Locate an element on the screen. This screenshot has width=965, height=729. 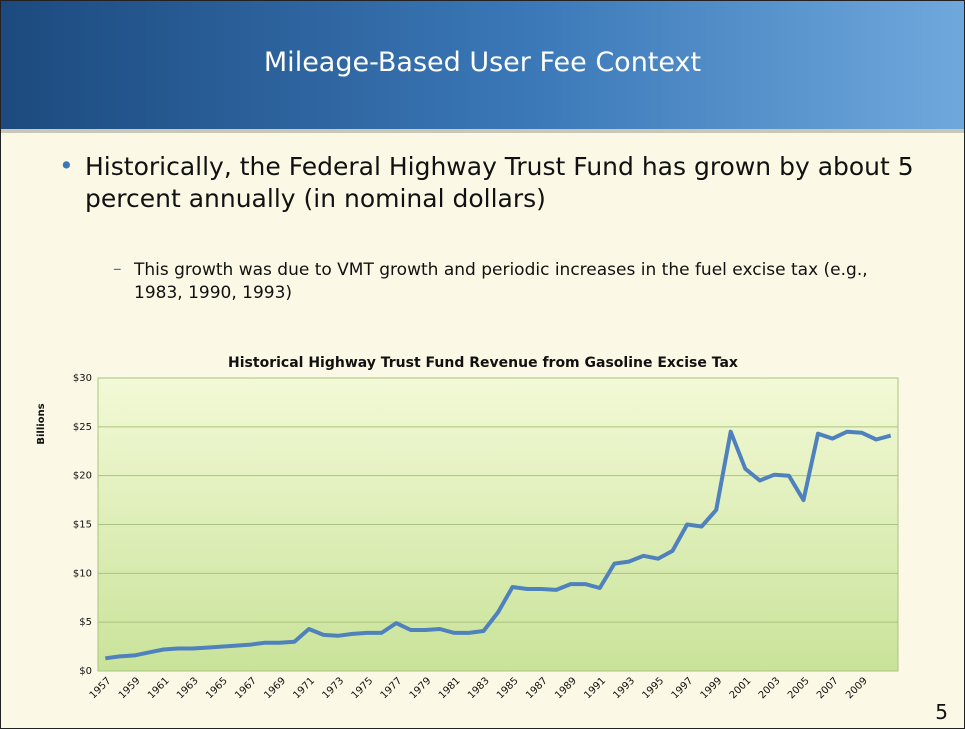
slide-title: Mileage-Based User Fee Context is located at coordinates (482, 62).